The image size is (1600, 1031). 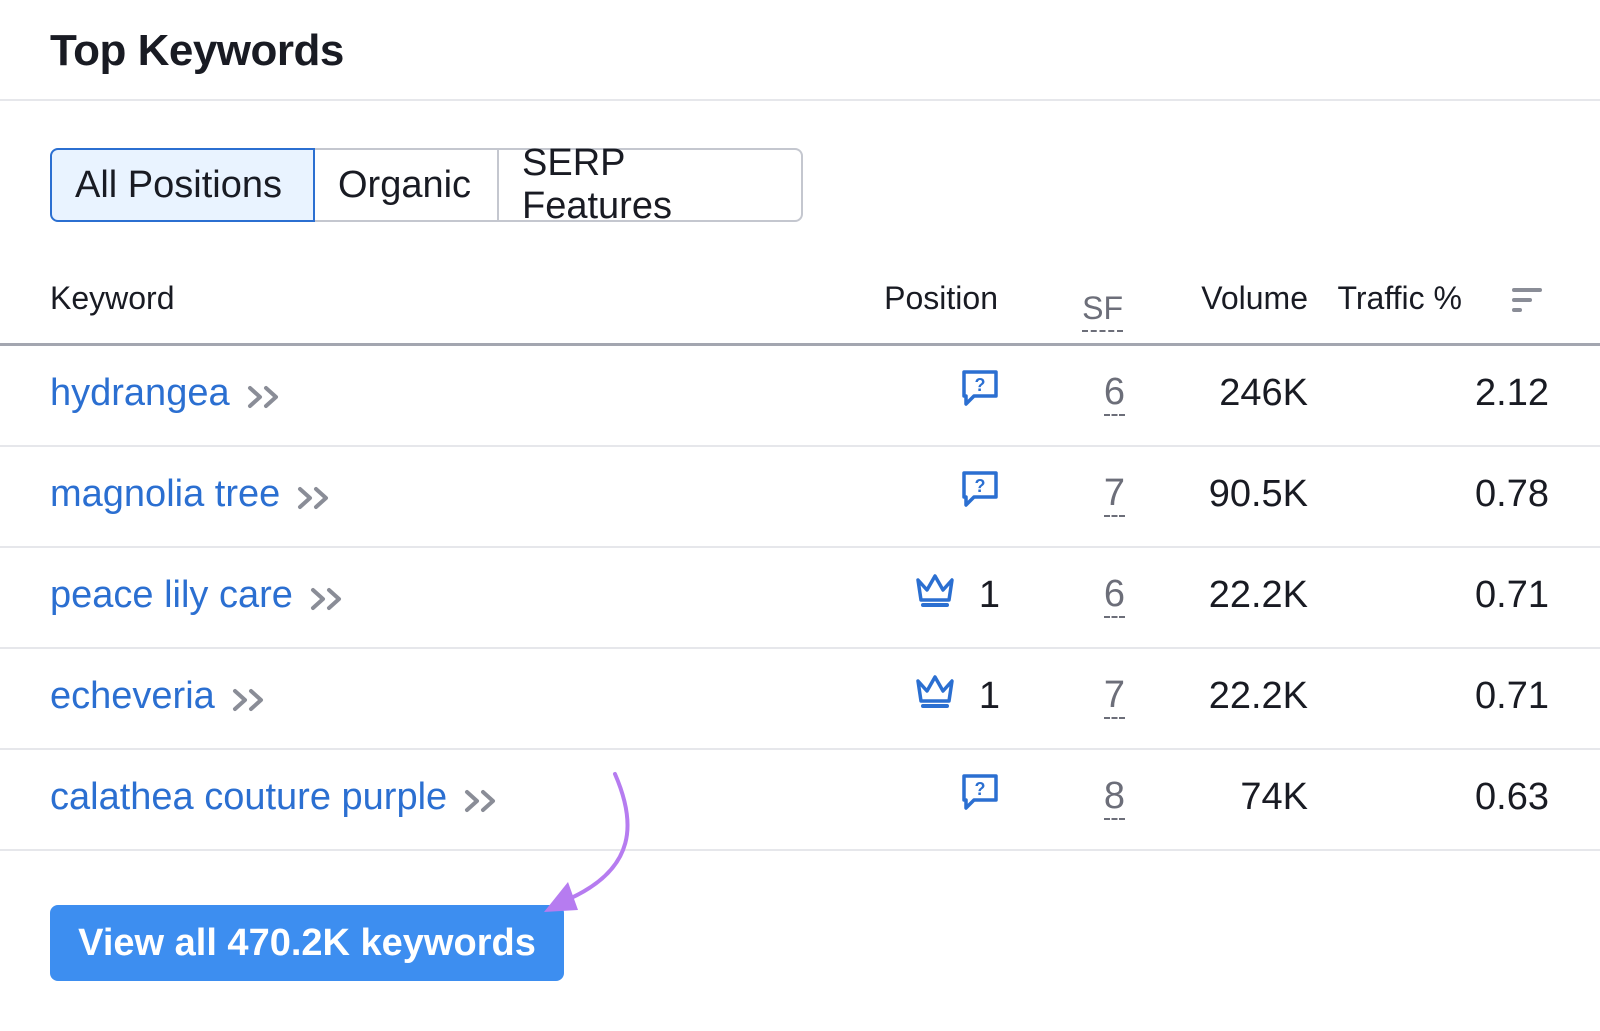 I want to click on keyword-link: echeveria, so click(x=159, y=696).